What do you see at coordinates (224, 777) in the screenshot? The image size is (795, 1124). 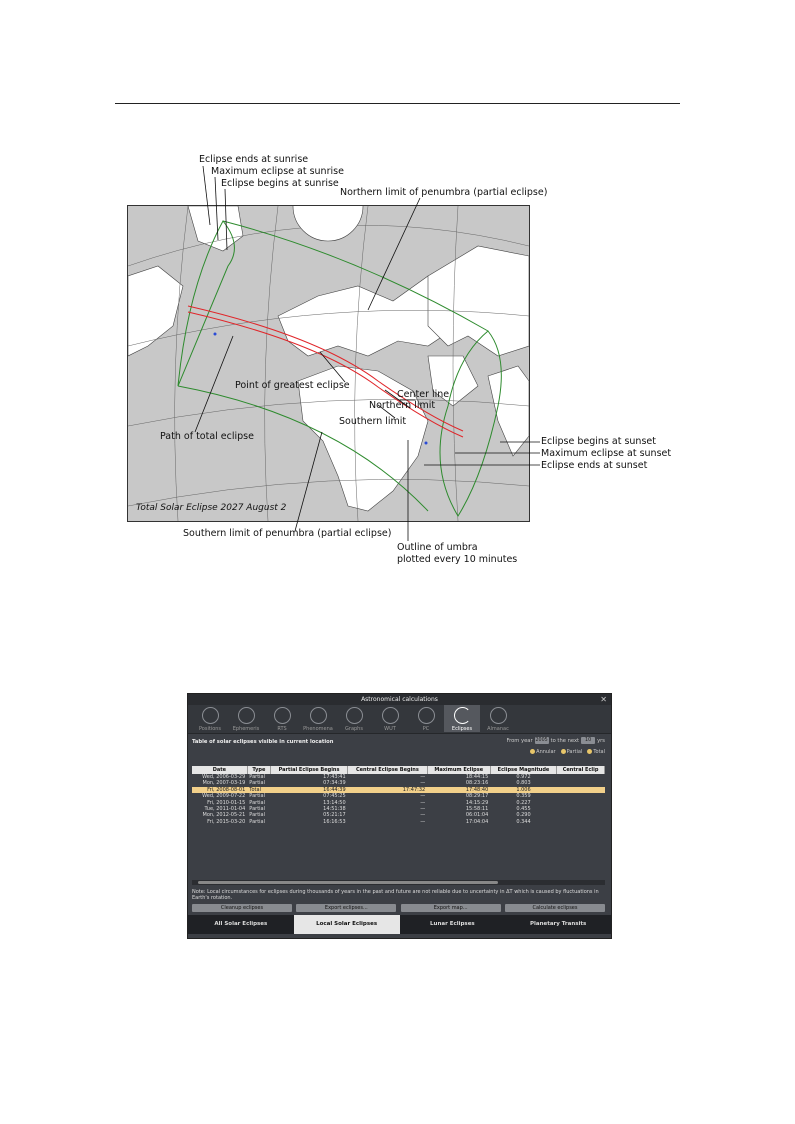 I see `table-cell: Wed, 2006-03-29` at bounding box center [224, 777].